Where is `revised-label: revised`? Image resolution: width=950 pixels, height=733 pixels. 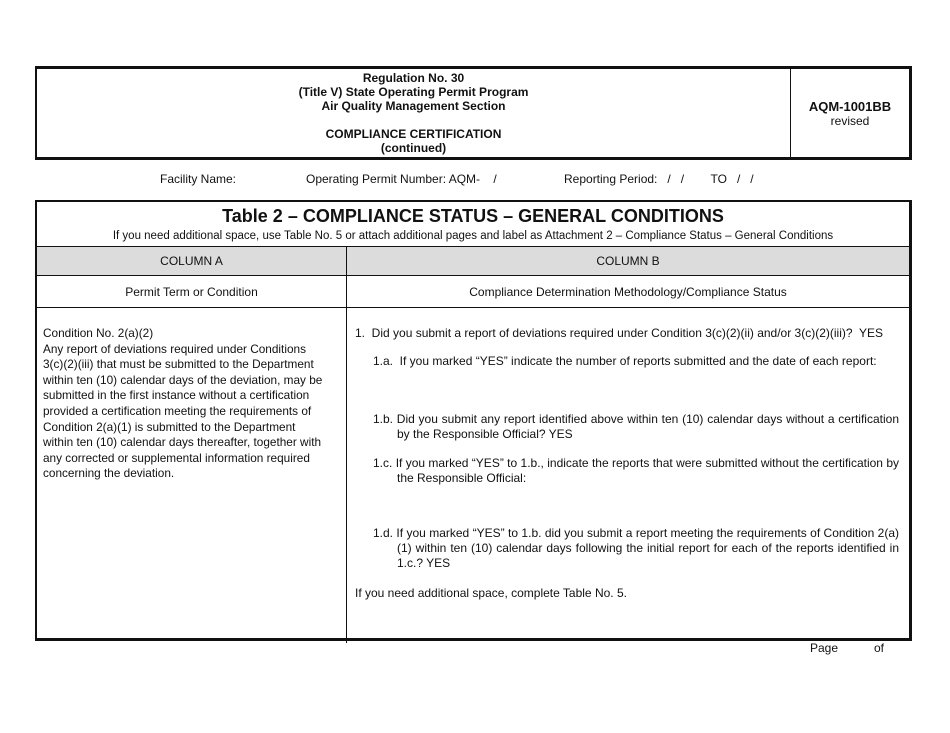
revised-label: revised is located at coordinates (850, 120).